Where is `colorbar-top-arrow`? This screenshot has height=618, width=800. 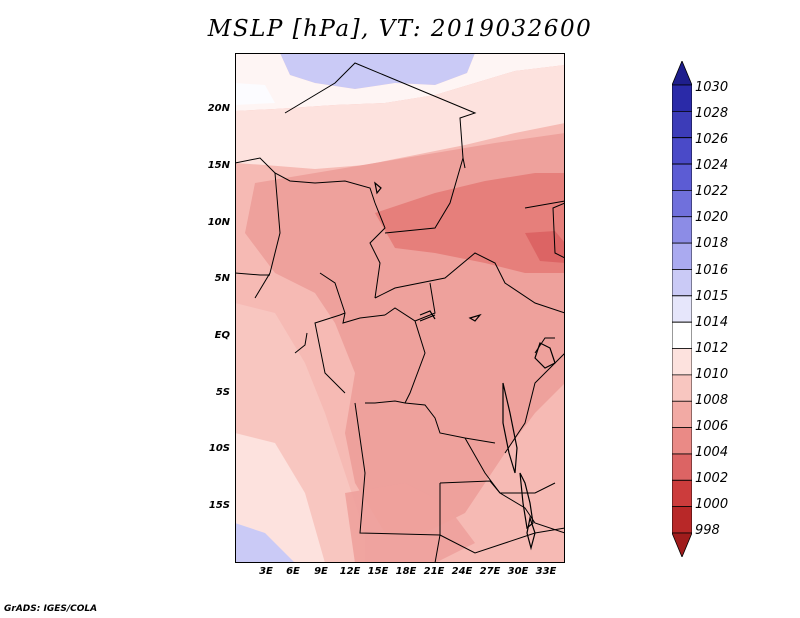 colorbar-top-arrow is located at coordinates (682, 73).